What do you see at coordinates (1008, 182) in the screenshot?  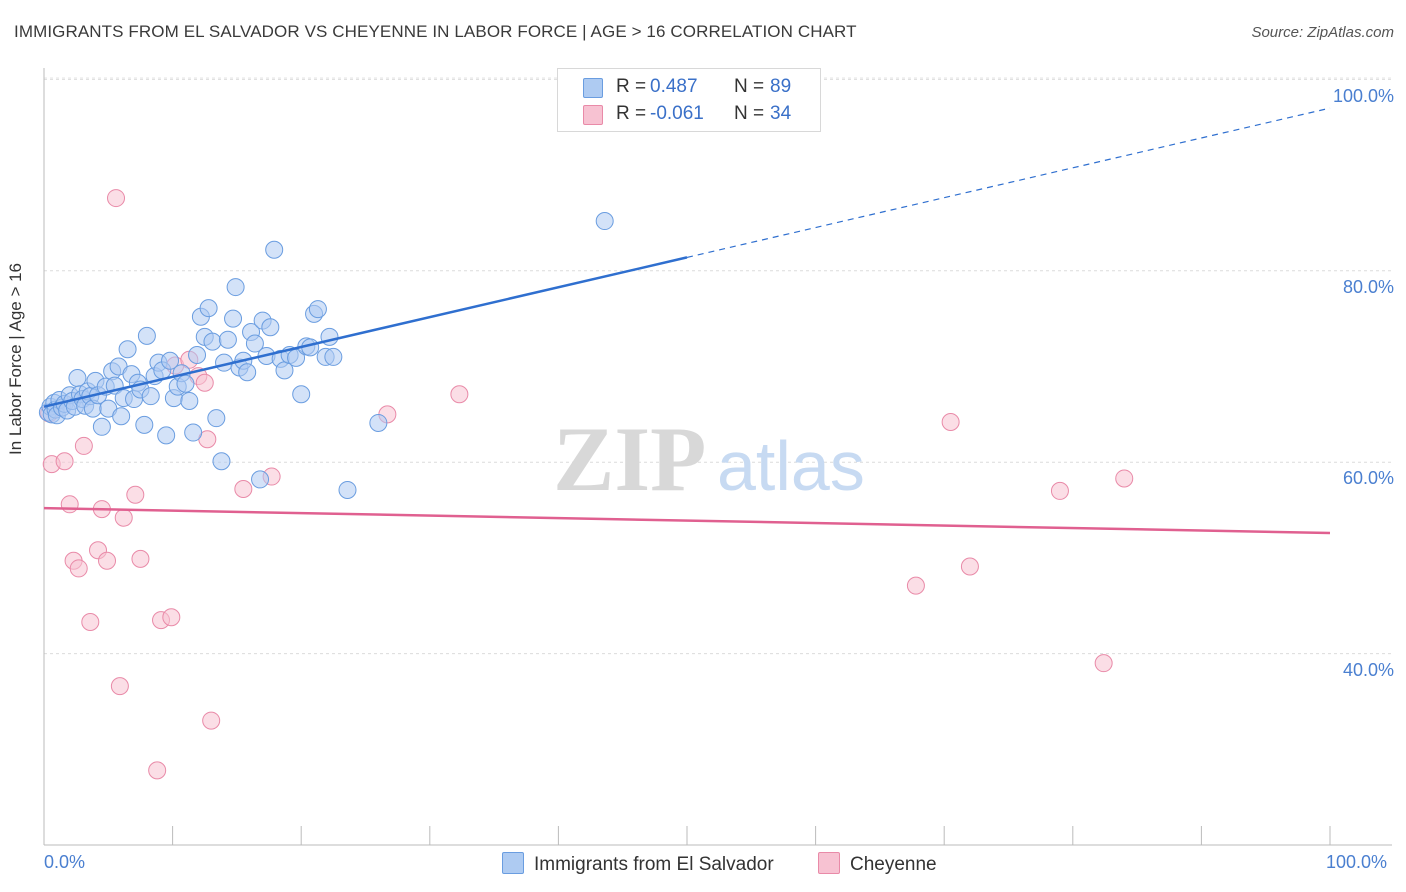 I see `el-salvador-trend-extension` at bounding box center [1008, 182].